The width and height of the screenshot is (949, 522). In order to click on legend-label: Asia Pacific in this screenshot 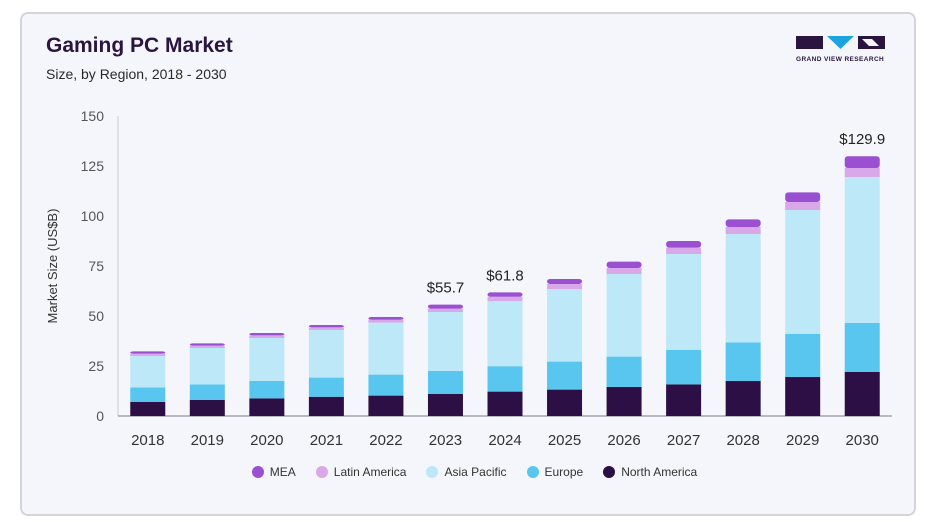, I will do `click(475, 472)`.